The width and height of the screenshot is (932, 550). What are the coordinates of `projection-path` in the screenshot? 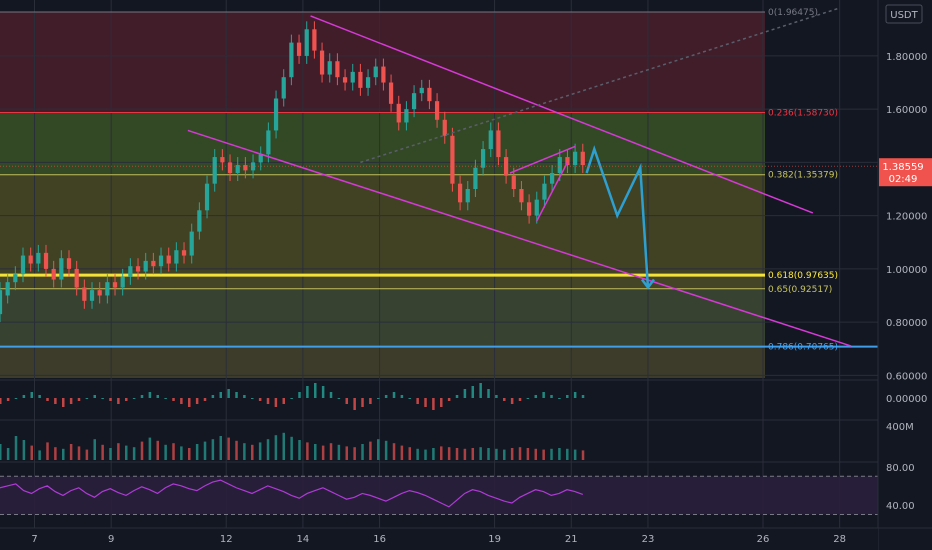 It's located at (617, 216).